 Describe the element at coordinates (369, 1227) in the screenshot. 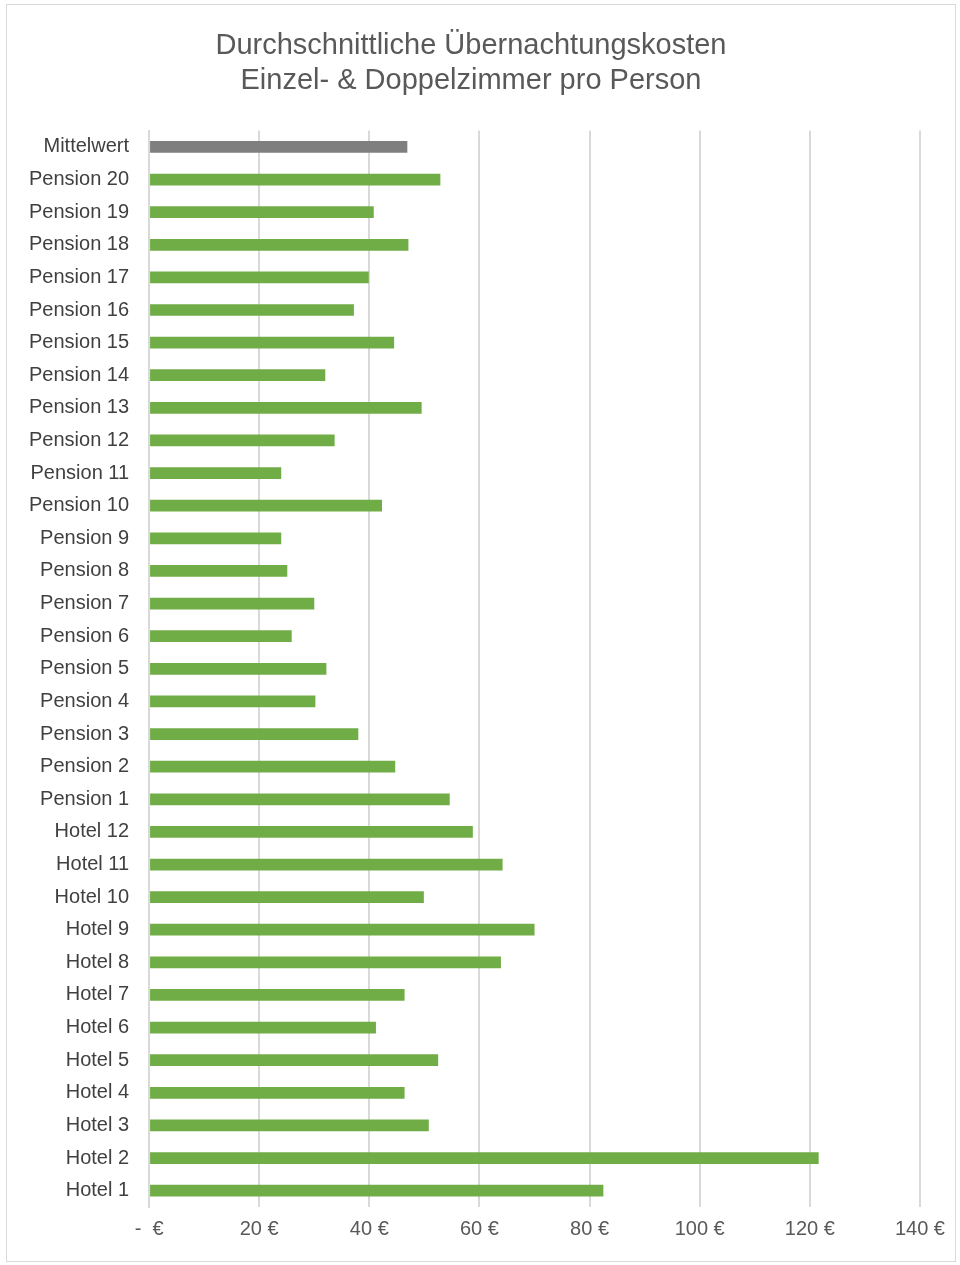

I see `x-tick-label: 40 €` at that location.